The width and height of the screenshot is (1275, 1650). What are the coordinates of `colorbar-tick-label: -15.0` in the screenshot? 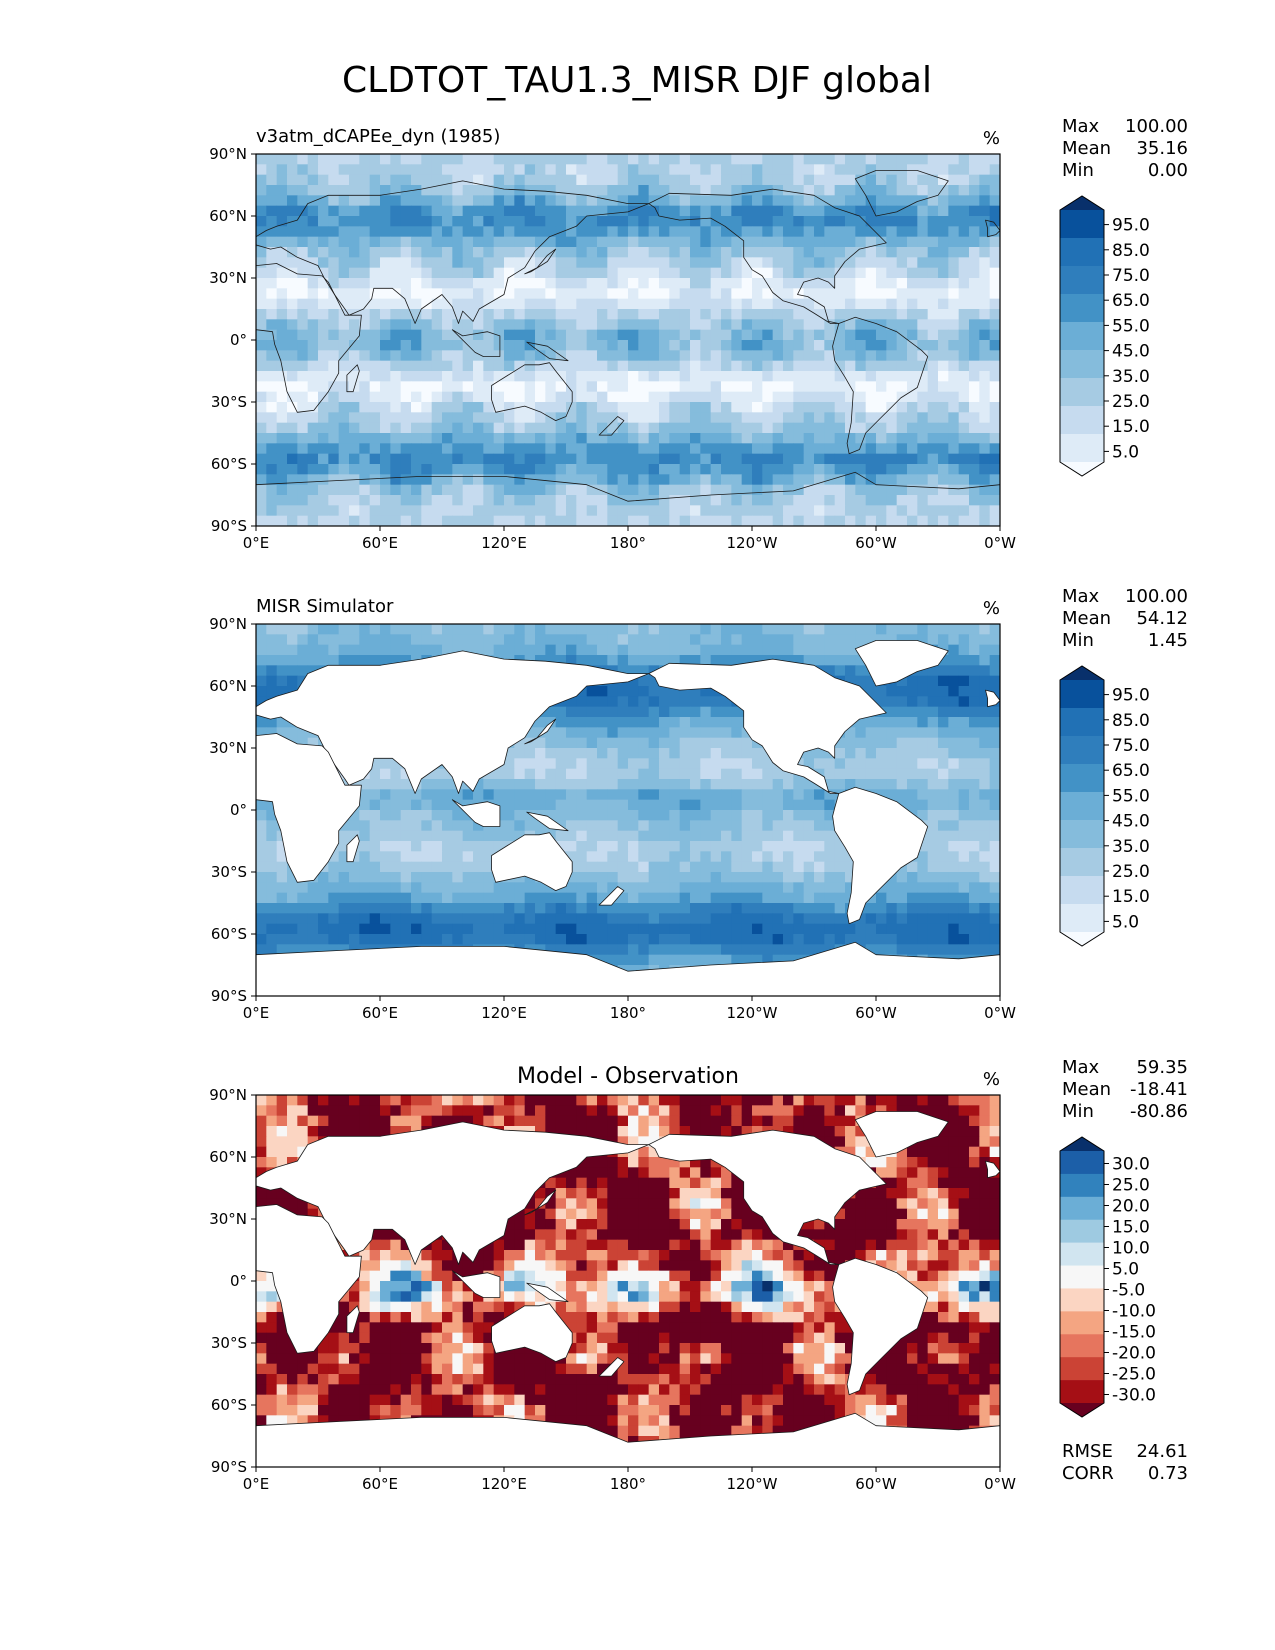 It's located at (1134, 1333).